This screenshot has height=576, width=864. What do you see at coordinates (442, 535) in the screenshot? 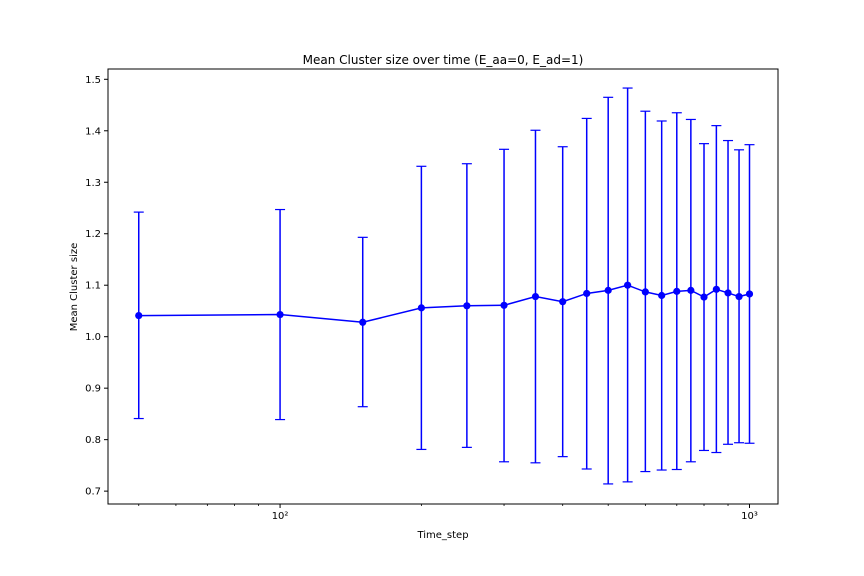
I see `x-axis-label: Time_step` at bounding box center [442, 535].